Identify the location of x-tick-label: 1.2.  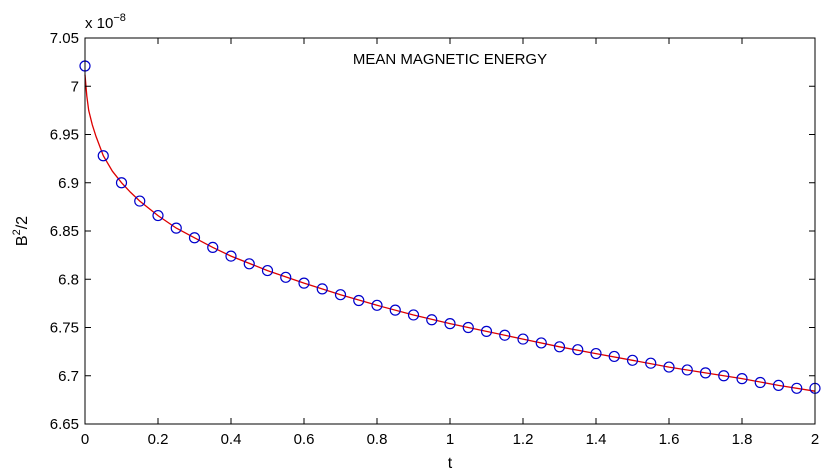
(523, 439).